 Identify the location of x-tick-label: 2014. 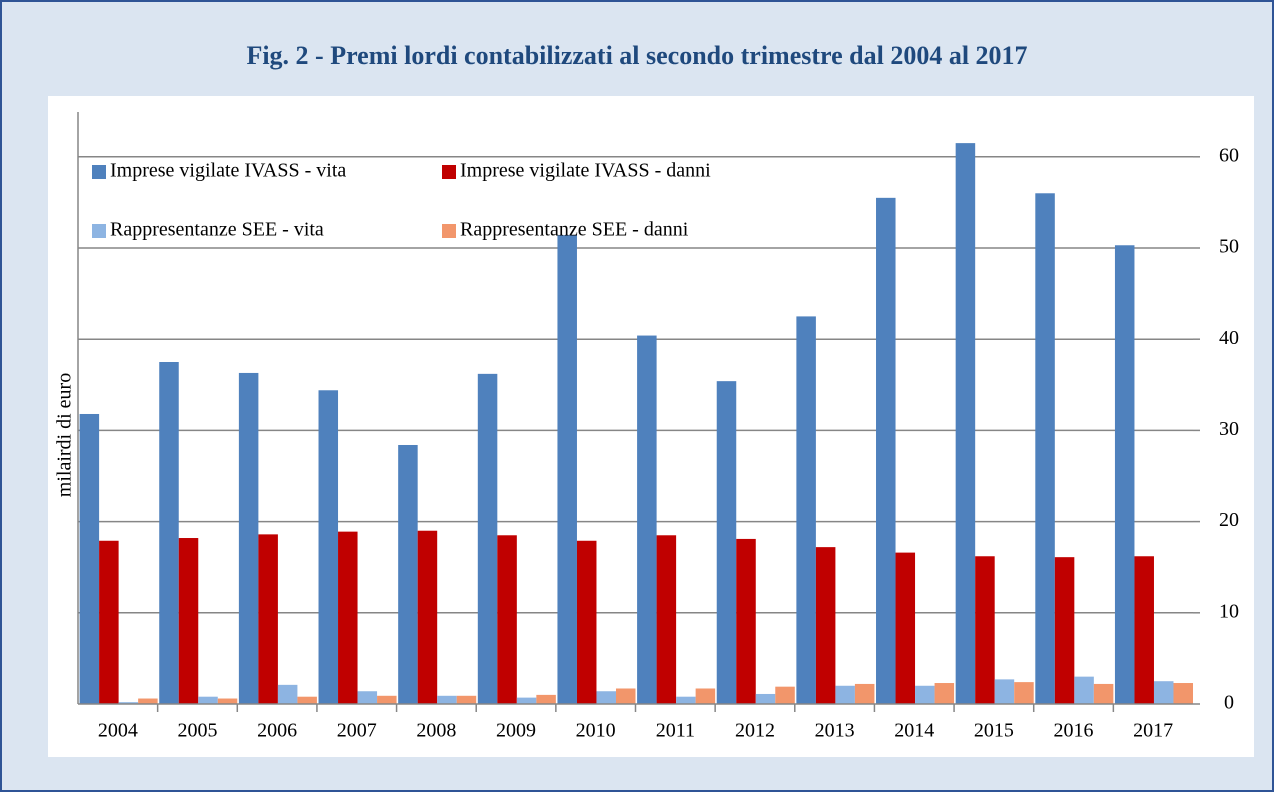
(914, 731).